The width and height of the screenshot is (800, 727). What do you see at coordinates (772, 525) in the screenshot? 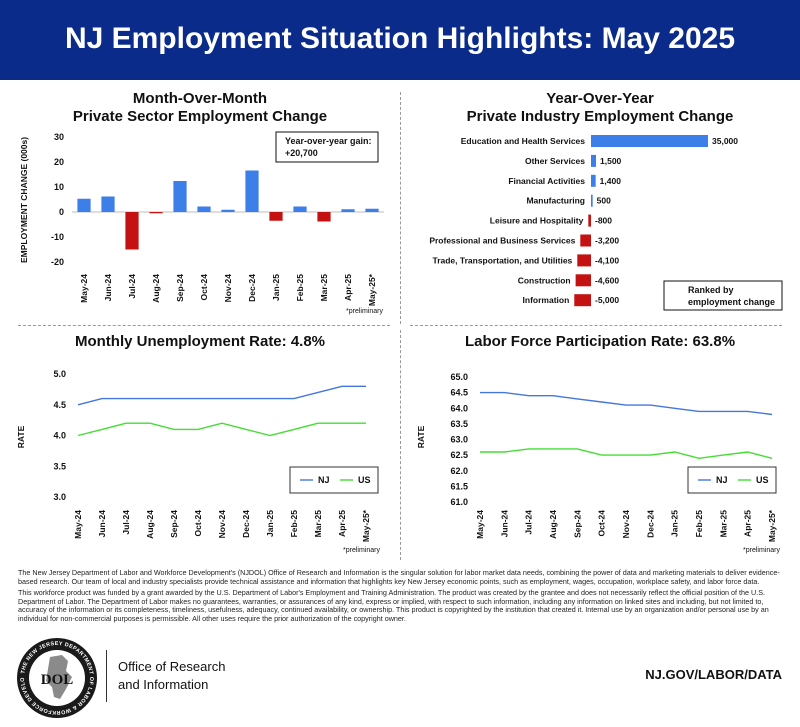
I see `lfpr-x-tick-label: May-25*` at bounding box center [772, 525].